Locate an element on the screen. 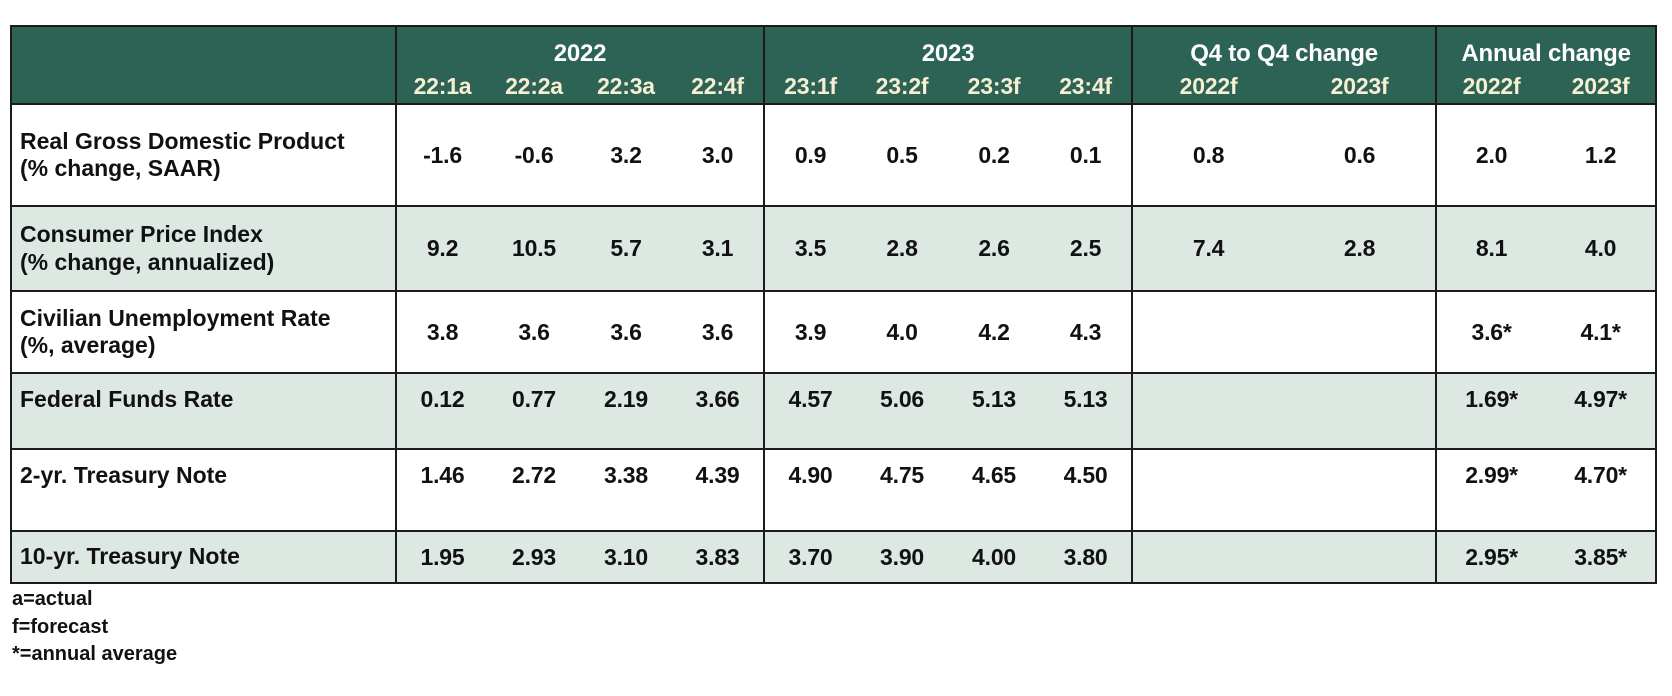 The image size is (1672, 696). value-cell: 3.1 is located at coordinates (717, 248).